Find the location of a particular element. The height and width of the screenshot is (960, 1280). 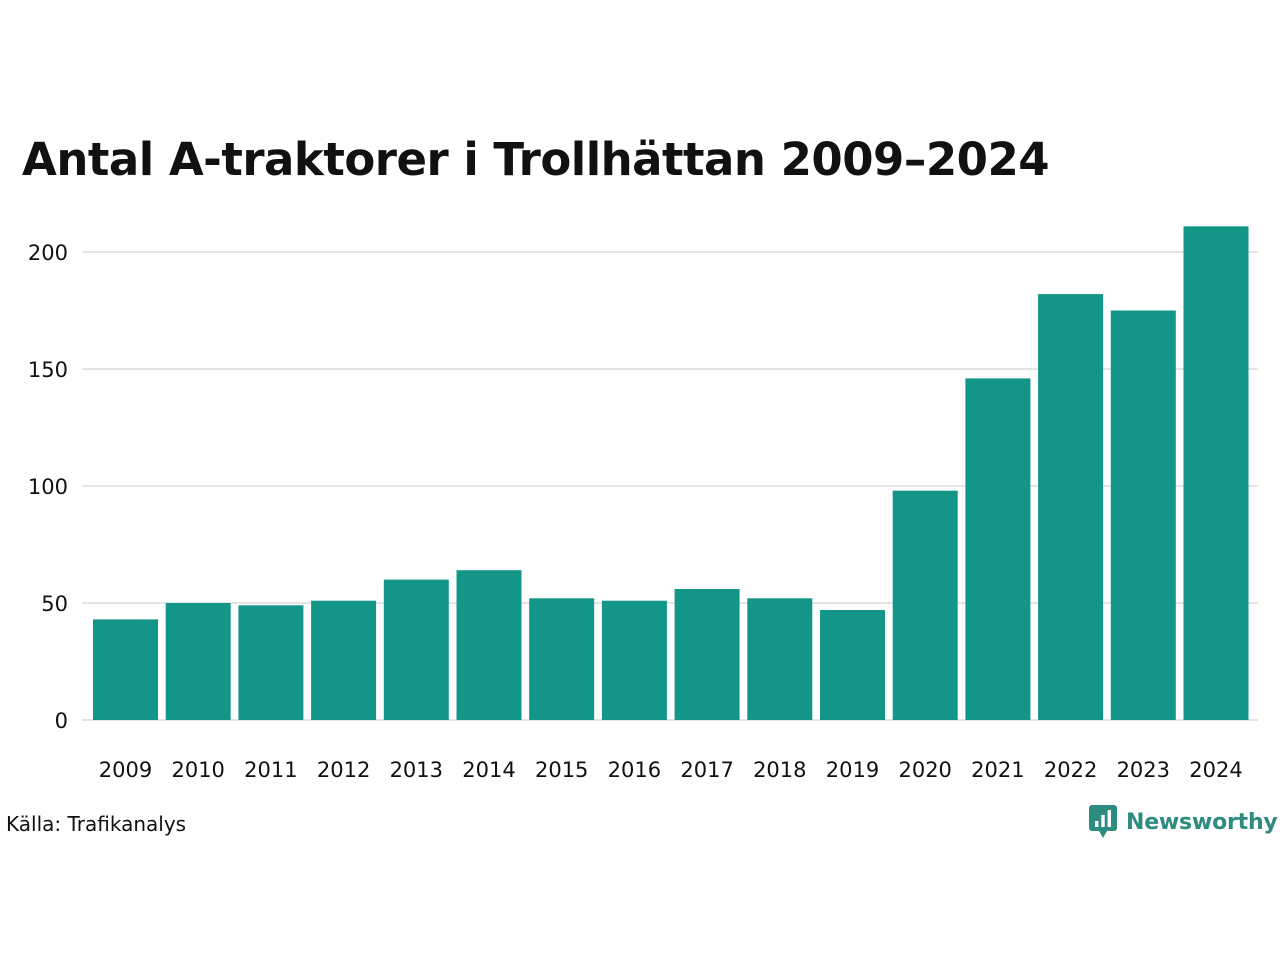

bar-2012 is located at coordinates (344, 660).